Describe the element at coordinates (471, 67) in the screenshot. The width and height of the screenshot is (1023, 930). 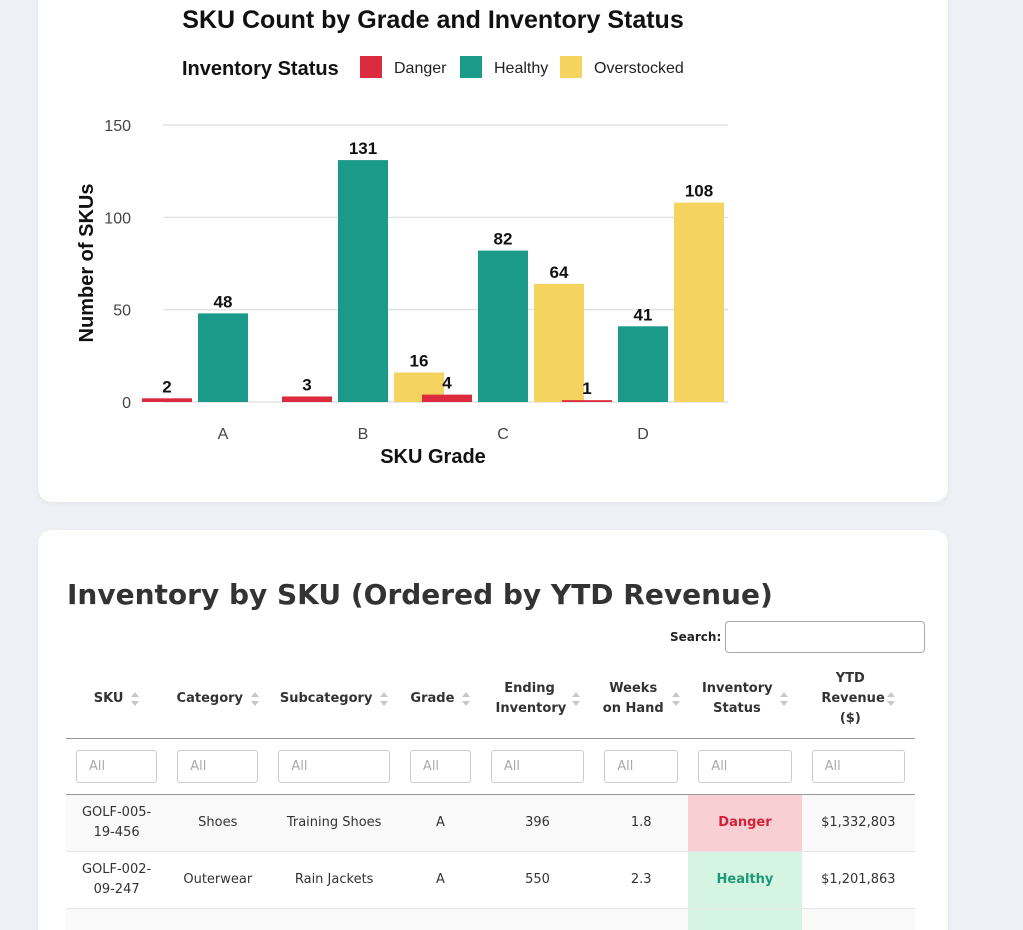
I see `legend-swatch-healthy` at that location.